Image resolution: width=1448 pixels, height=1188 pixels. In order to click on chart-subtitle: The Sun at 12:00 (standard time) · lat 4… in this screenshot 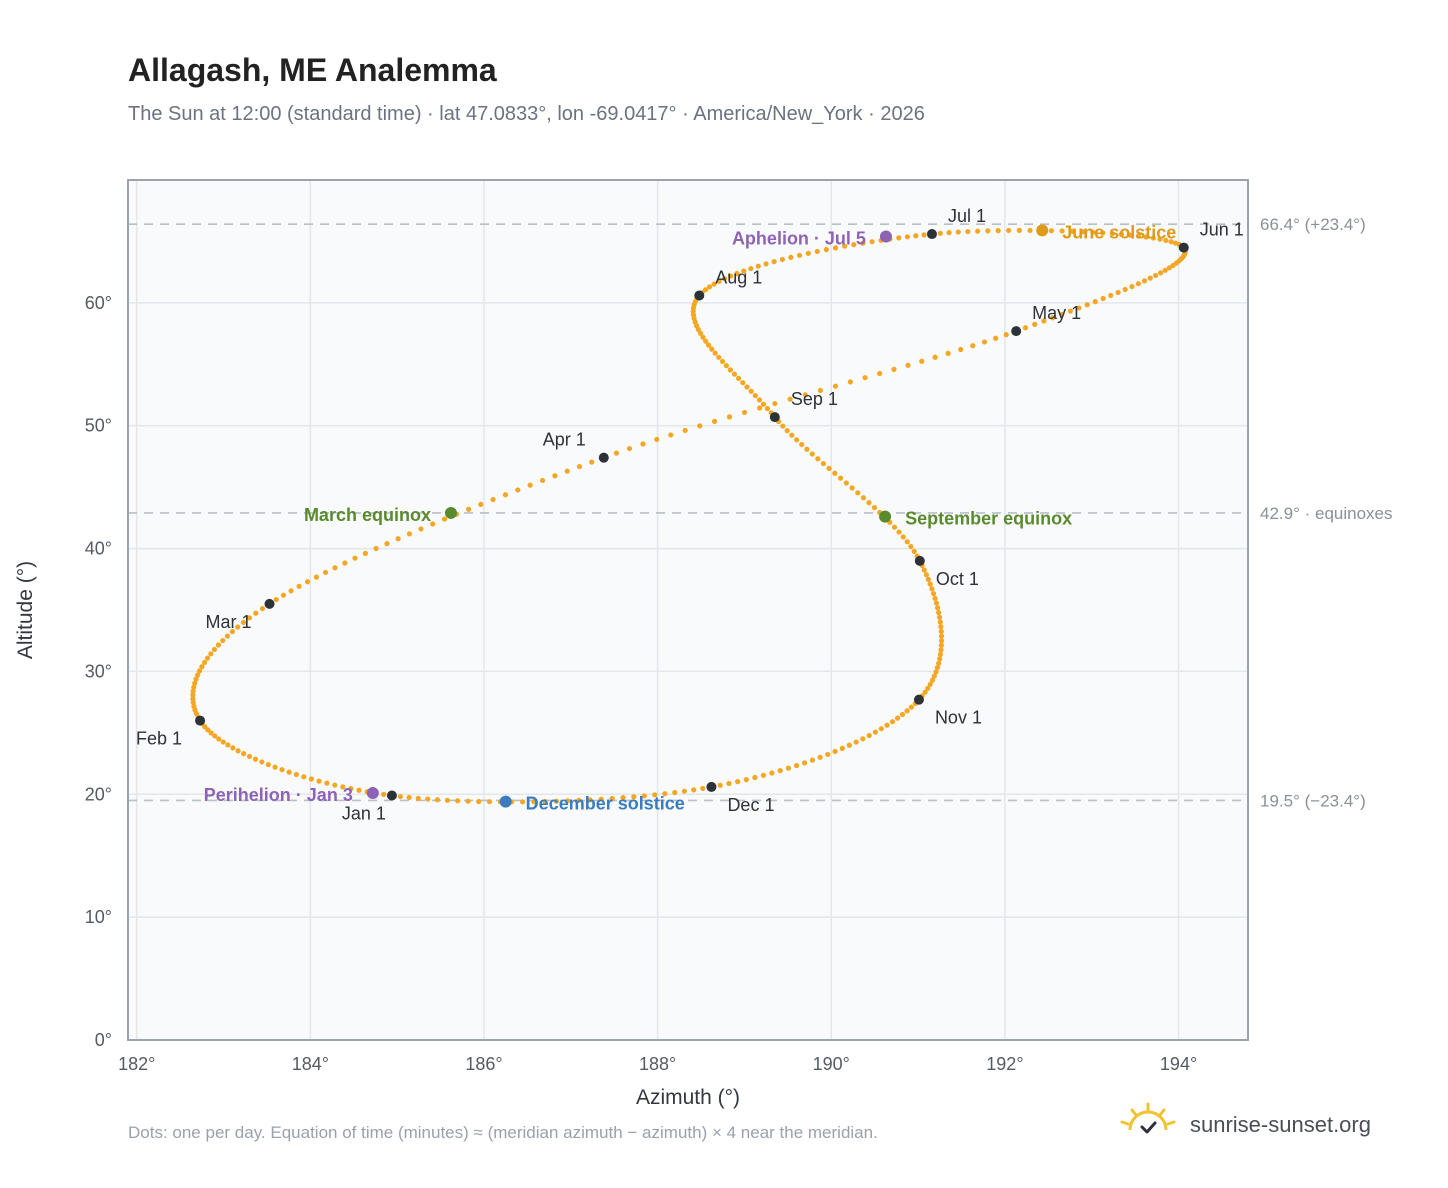, I will do `click(526, 114)`.